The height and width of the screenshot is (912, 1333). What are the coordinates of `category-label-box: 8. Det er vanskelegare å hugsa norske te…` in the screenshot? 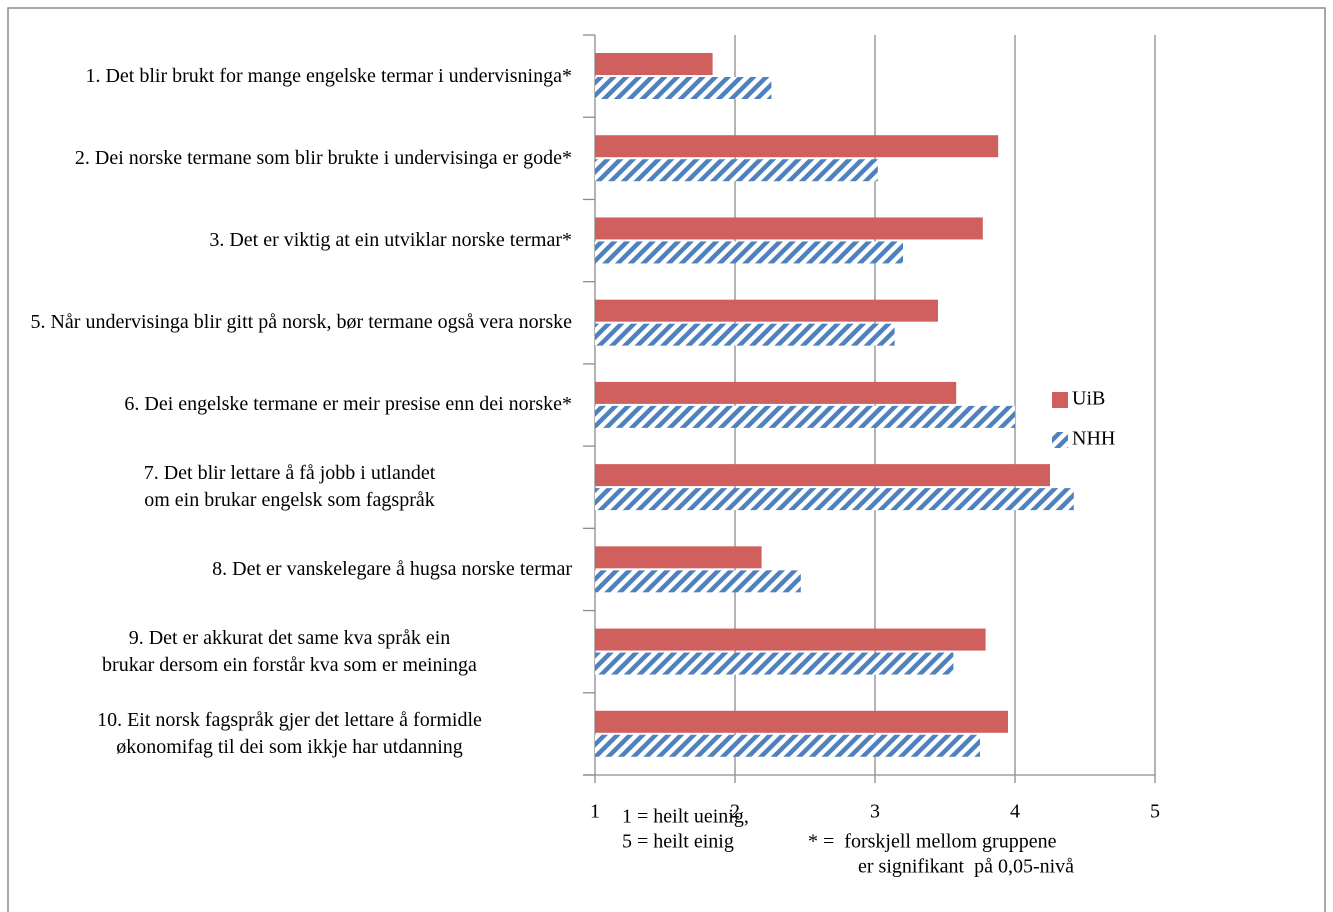 It's located at (392, 569).